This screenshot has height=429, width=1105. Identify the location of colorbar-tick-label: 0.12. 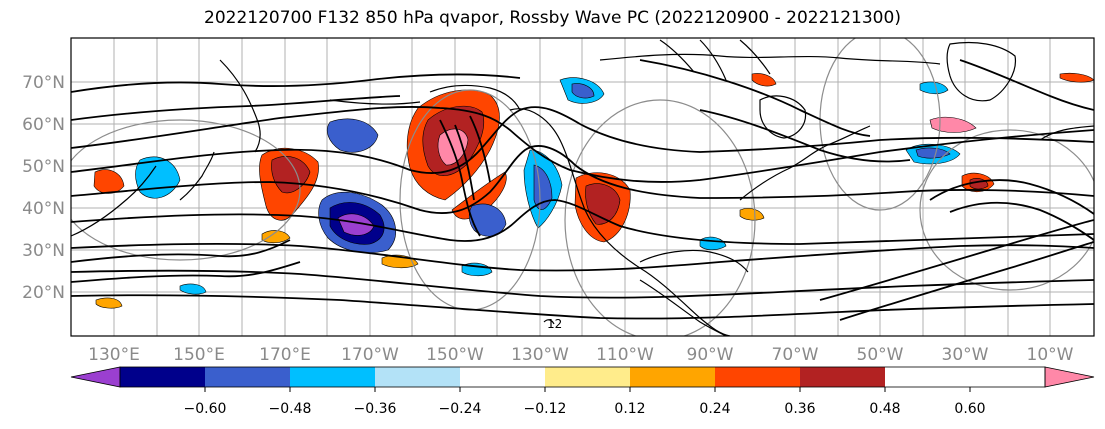
(629, 409).